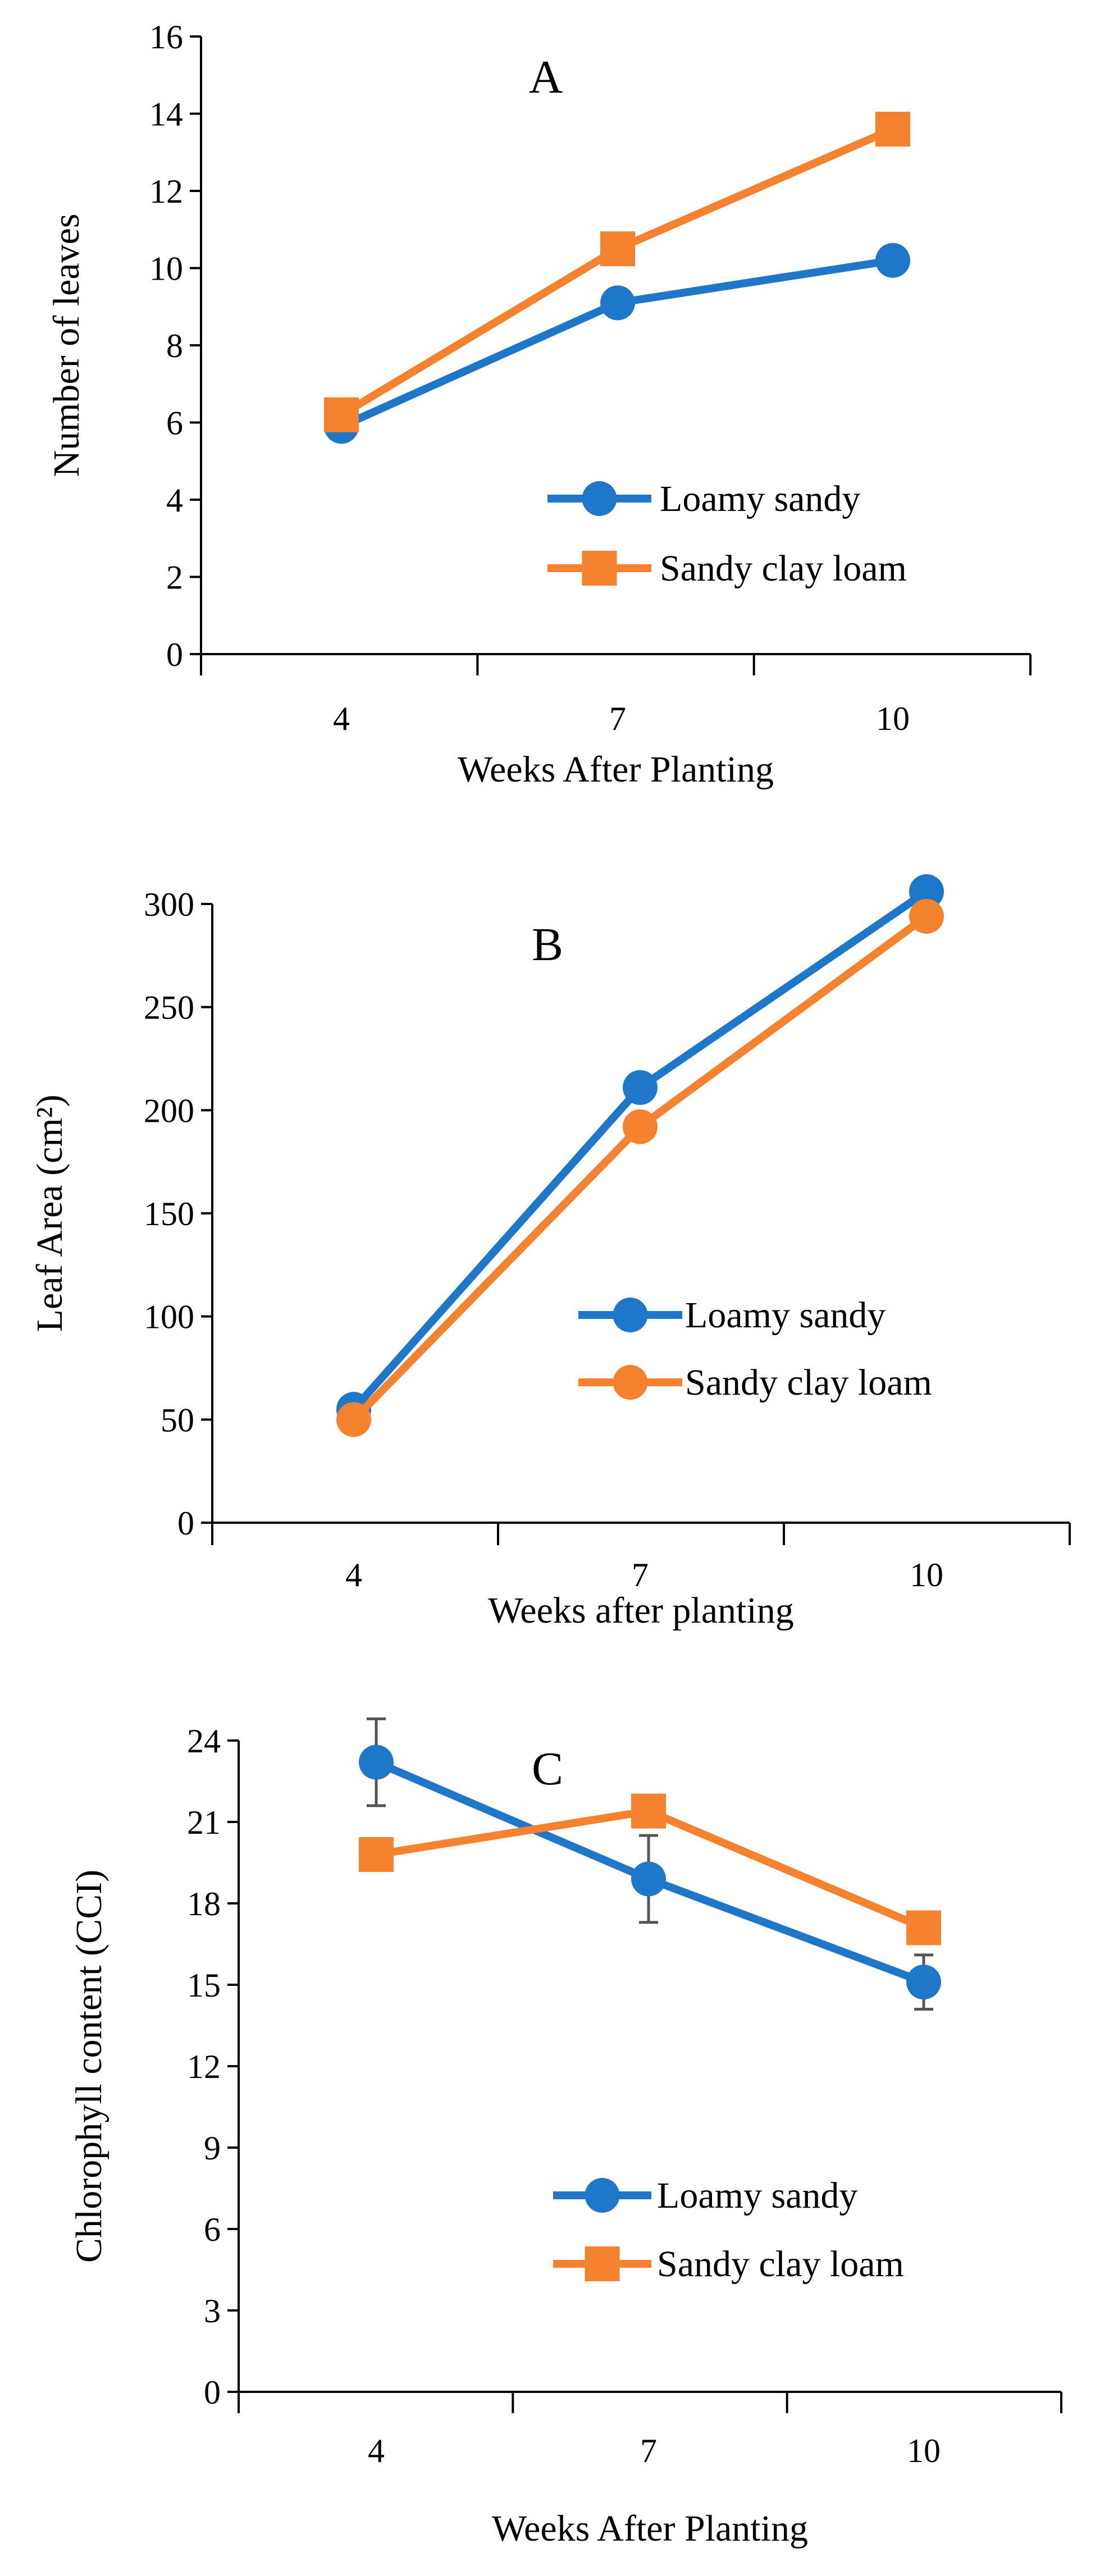 The image size is (1109, 2576). What do you see at coordinates (213, 2148) in the screenshot?
I see `y-tick-label: 9` at bounding box center [213, 2148].